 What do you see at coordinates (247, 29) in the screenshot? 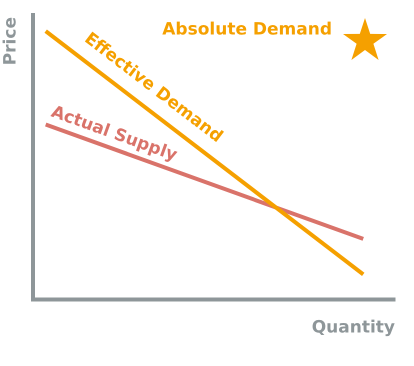
I see `annotation: Absolute Demand` at bounding box center [247, 29].